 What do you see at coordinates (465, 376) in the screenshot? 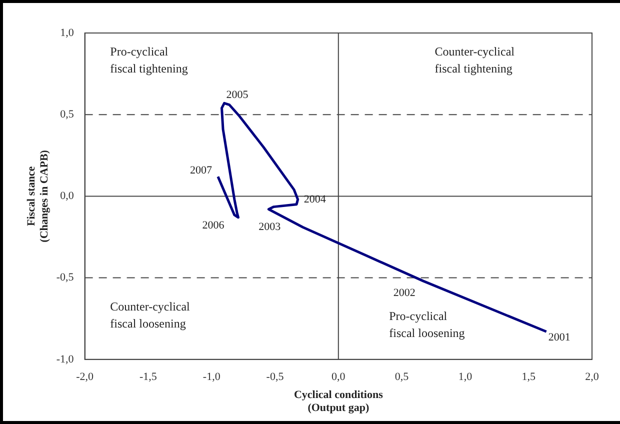
I see `x-tick-label: 1,0` at bounding box center [465, 376].